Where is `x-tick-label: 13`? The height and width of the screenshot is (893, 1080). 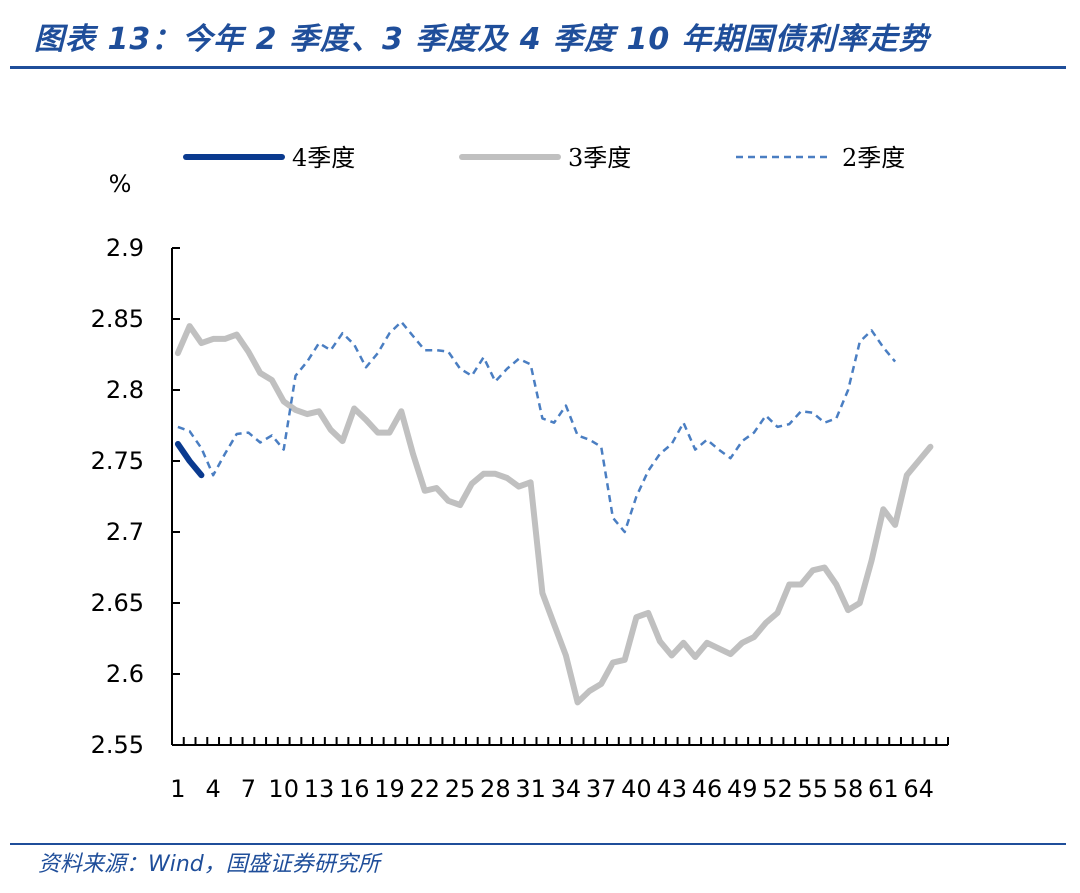
x-tick-label: 13 is located at coordinates (319, 789).